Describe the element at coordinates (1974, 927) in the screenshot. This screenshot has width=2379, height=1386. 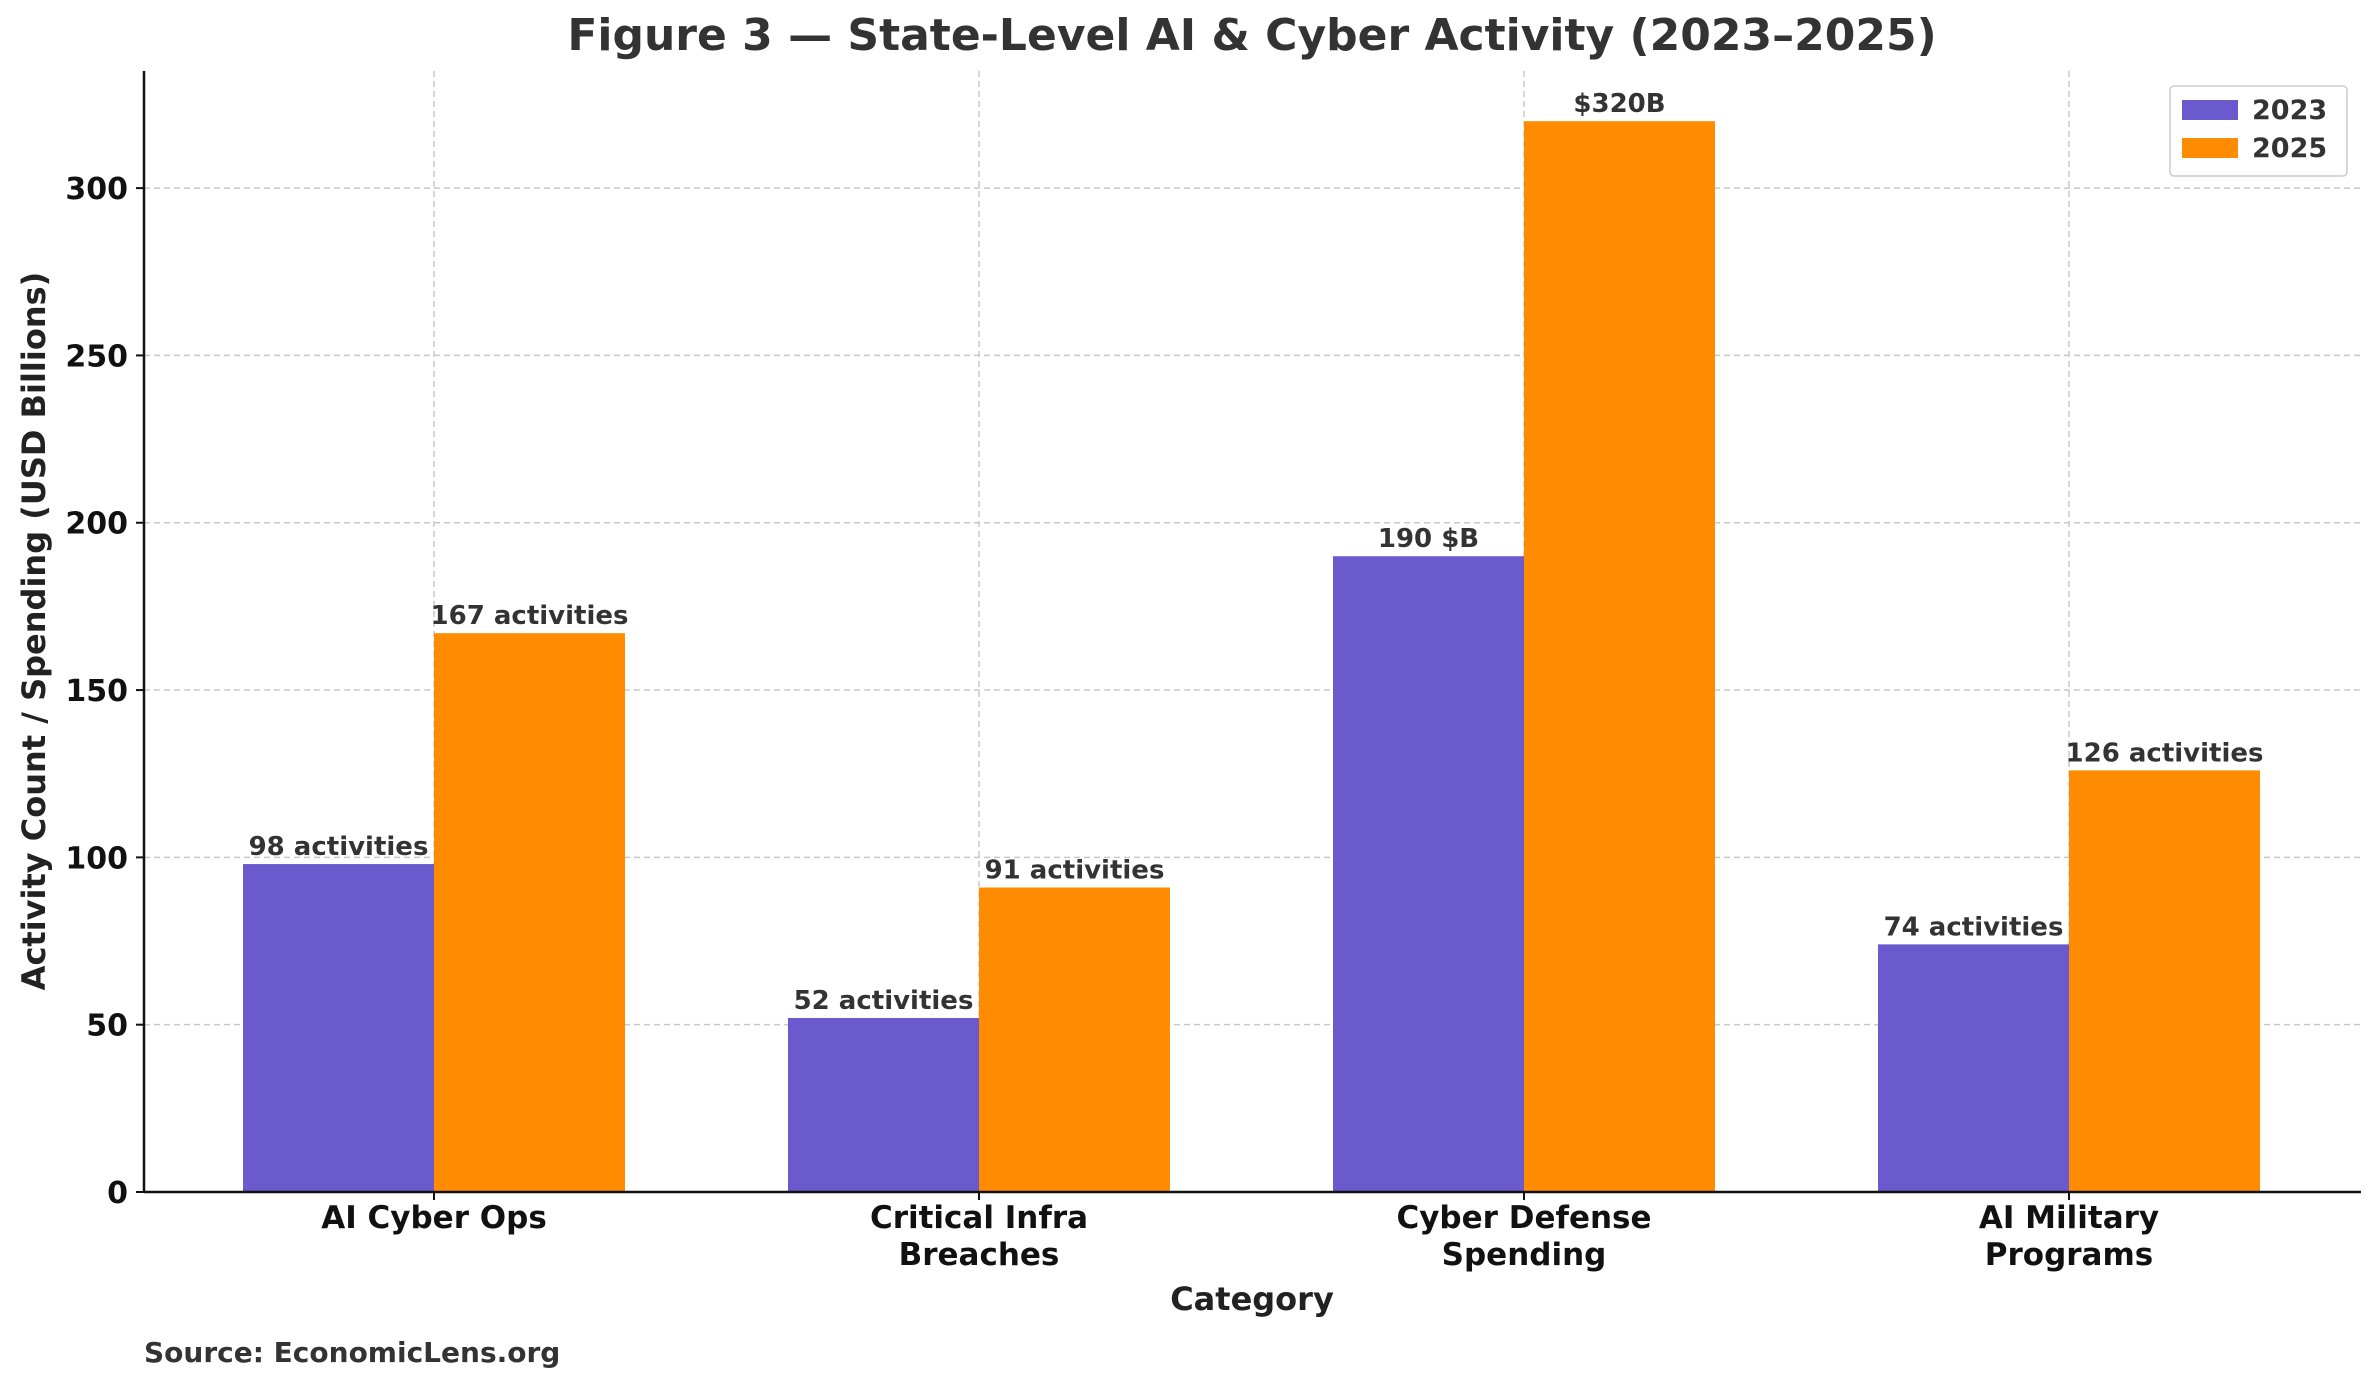
I see `value-label: 74 activities` at that location.